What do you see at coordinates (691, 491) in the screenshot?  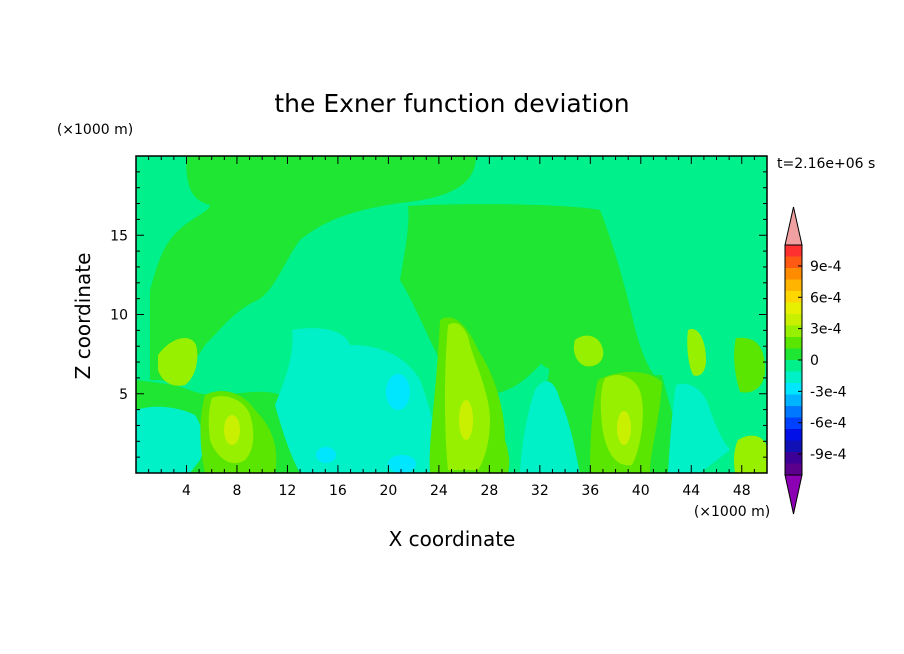 I see `x-tick-label: 44` at bounding box center [691, 491].